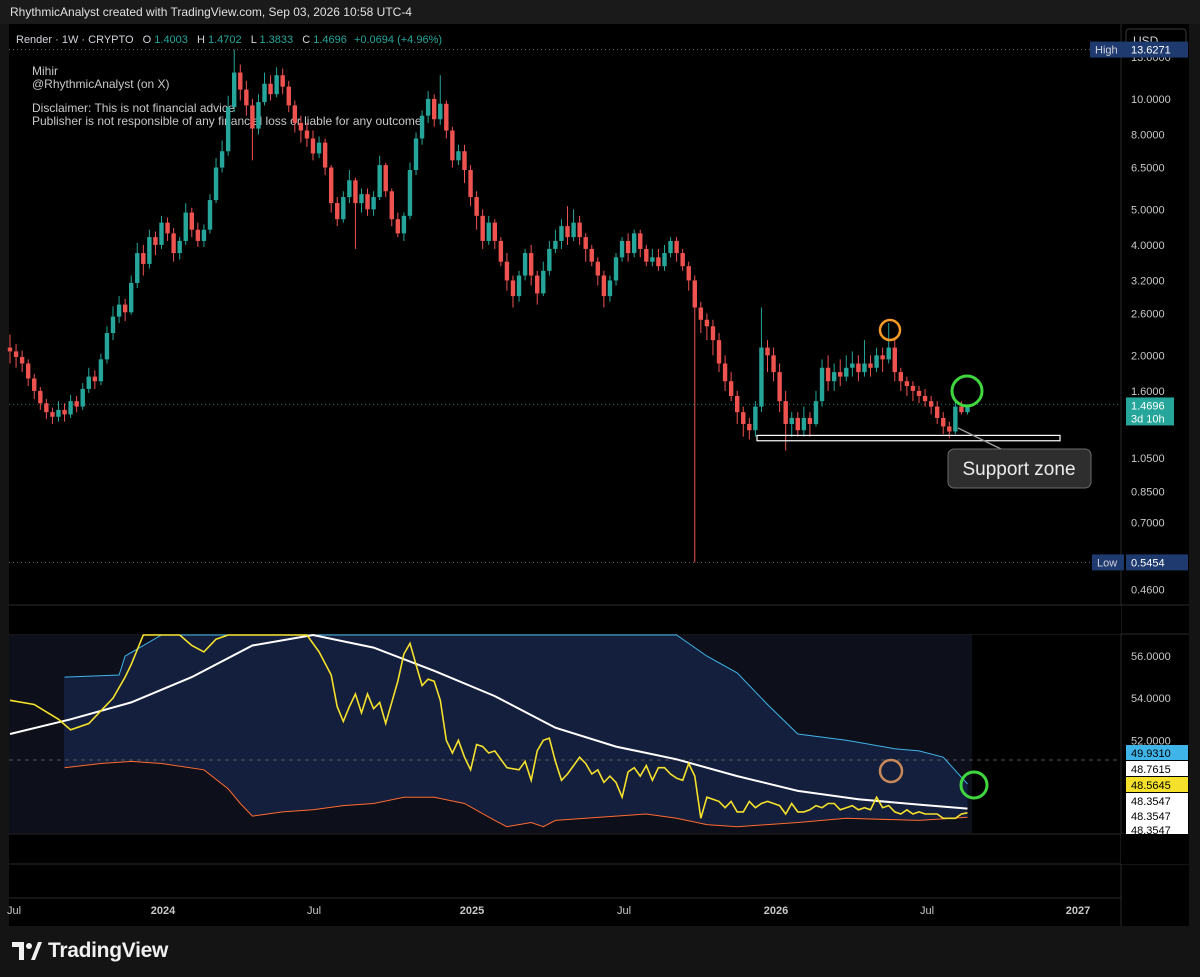 This screenshot has width=1200, height=977. Describe the element at coordinates (398, 40) in the screenshot. I see `change-value: +0.0694 (+4.96%)` at that location.